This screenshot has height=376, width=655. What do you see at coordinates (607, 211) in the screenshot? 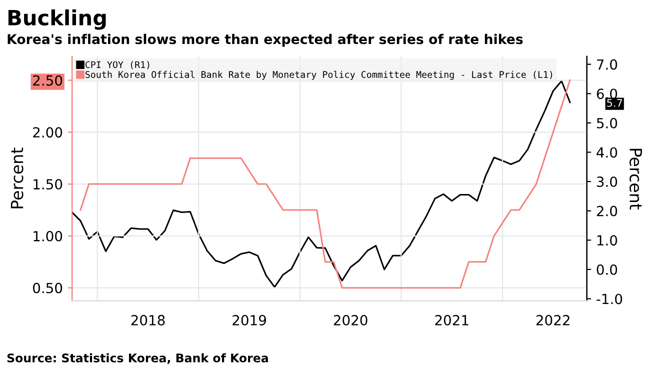
I see `y2-tick-label: 2.0` at bounding box center [607, 211].